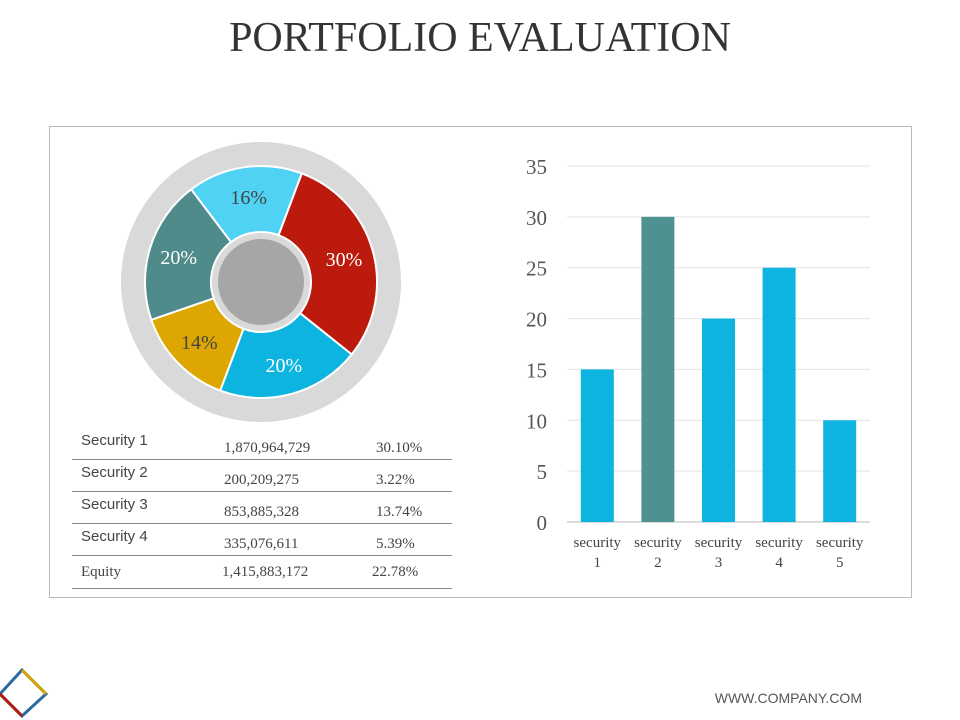 The height and width of the screenshot is (720, 960). I want to click on x-tick-label: security 3, so click(719, 553).